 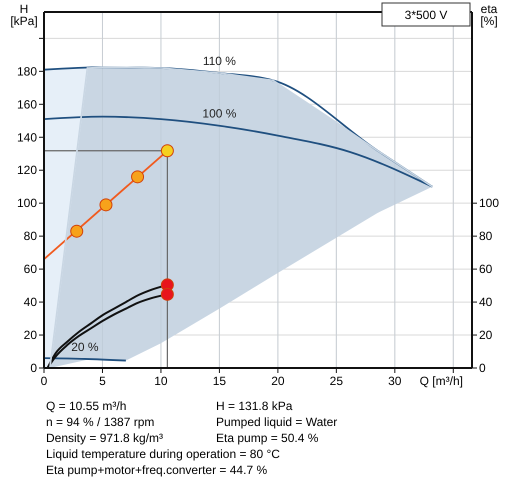 What do you see at coordinates (100, 422) in the screenshot?
I see `text: n = 94 % / 1387 rpm` at bounding box center [100, 422].